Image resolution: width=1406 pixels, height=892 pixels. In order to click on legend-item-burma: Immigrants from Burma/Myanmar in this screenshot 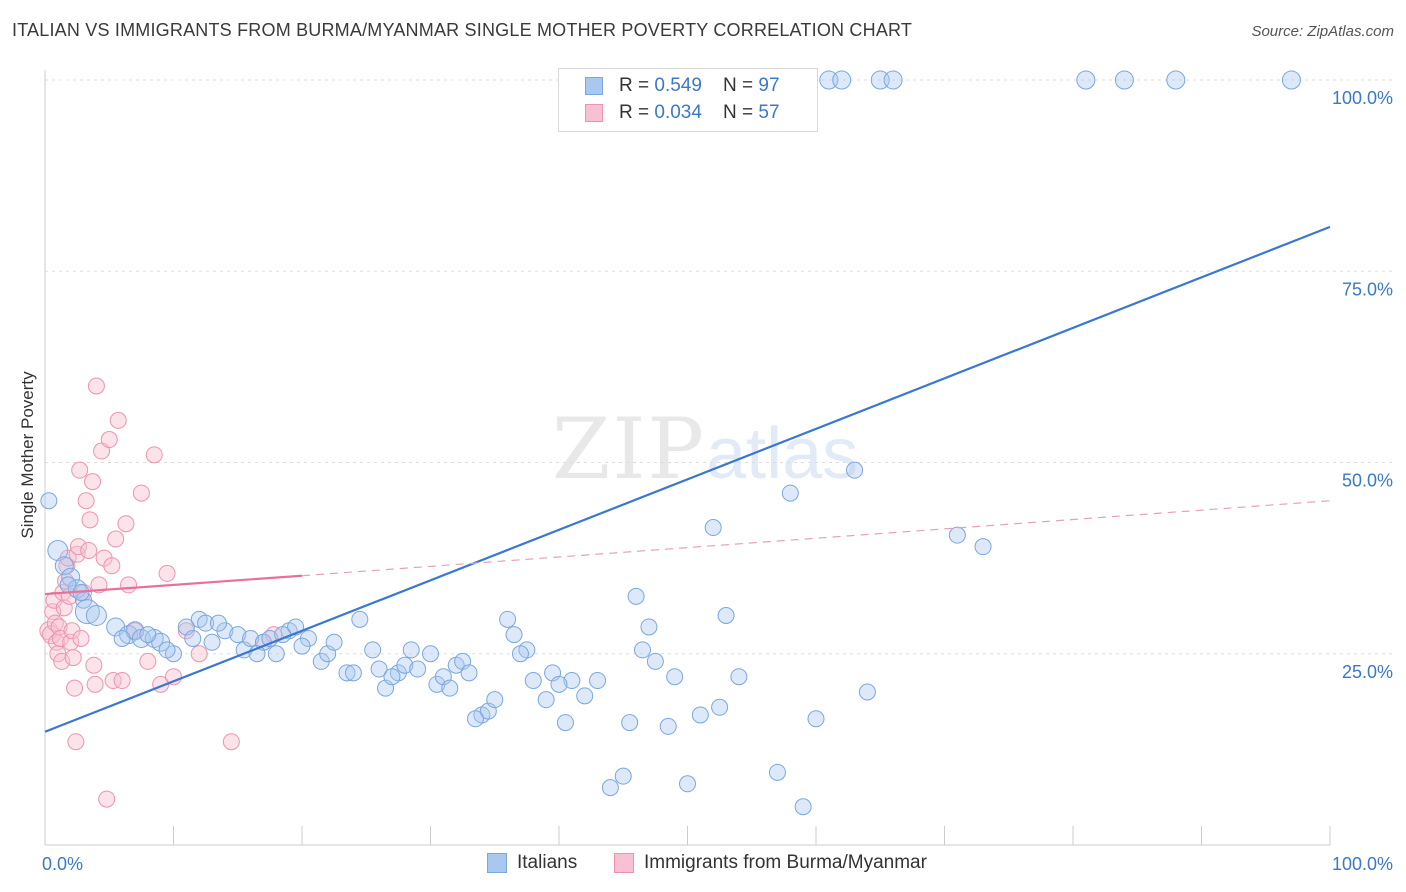, I will do `click(770, 863)`.